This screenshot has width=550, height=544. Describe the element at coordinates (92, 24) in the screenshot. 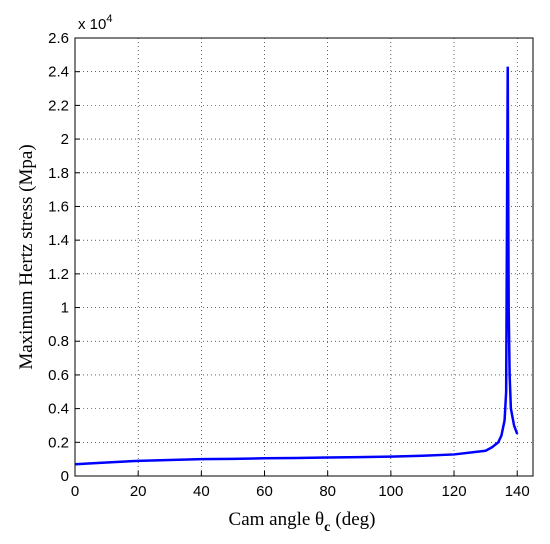

I see `y-multiplier-base: x 10` at that location.